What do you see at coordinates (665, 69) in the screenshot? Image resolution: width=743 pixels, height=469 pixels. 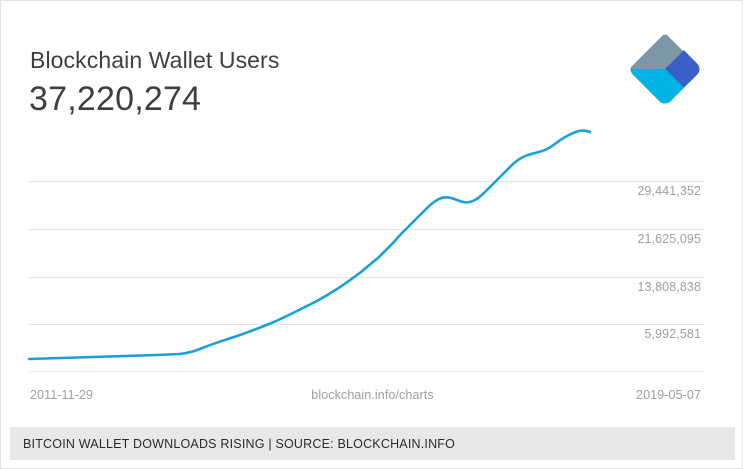 I see `blockchain-logo-icon` at bounding box center [665, 69].